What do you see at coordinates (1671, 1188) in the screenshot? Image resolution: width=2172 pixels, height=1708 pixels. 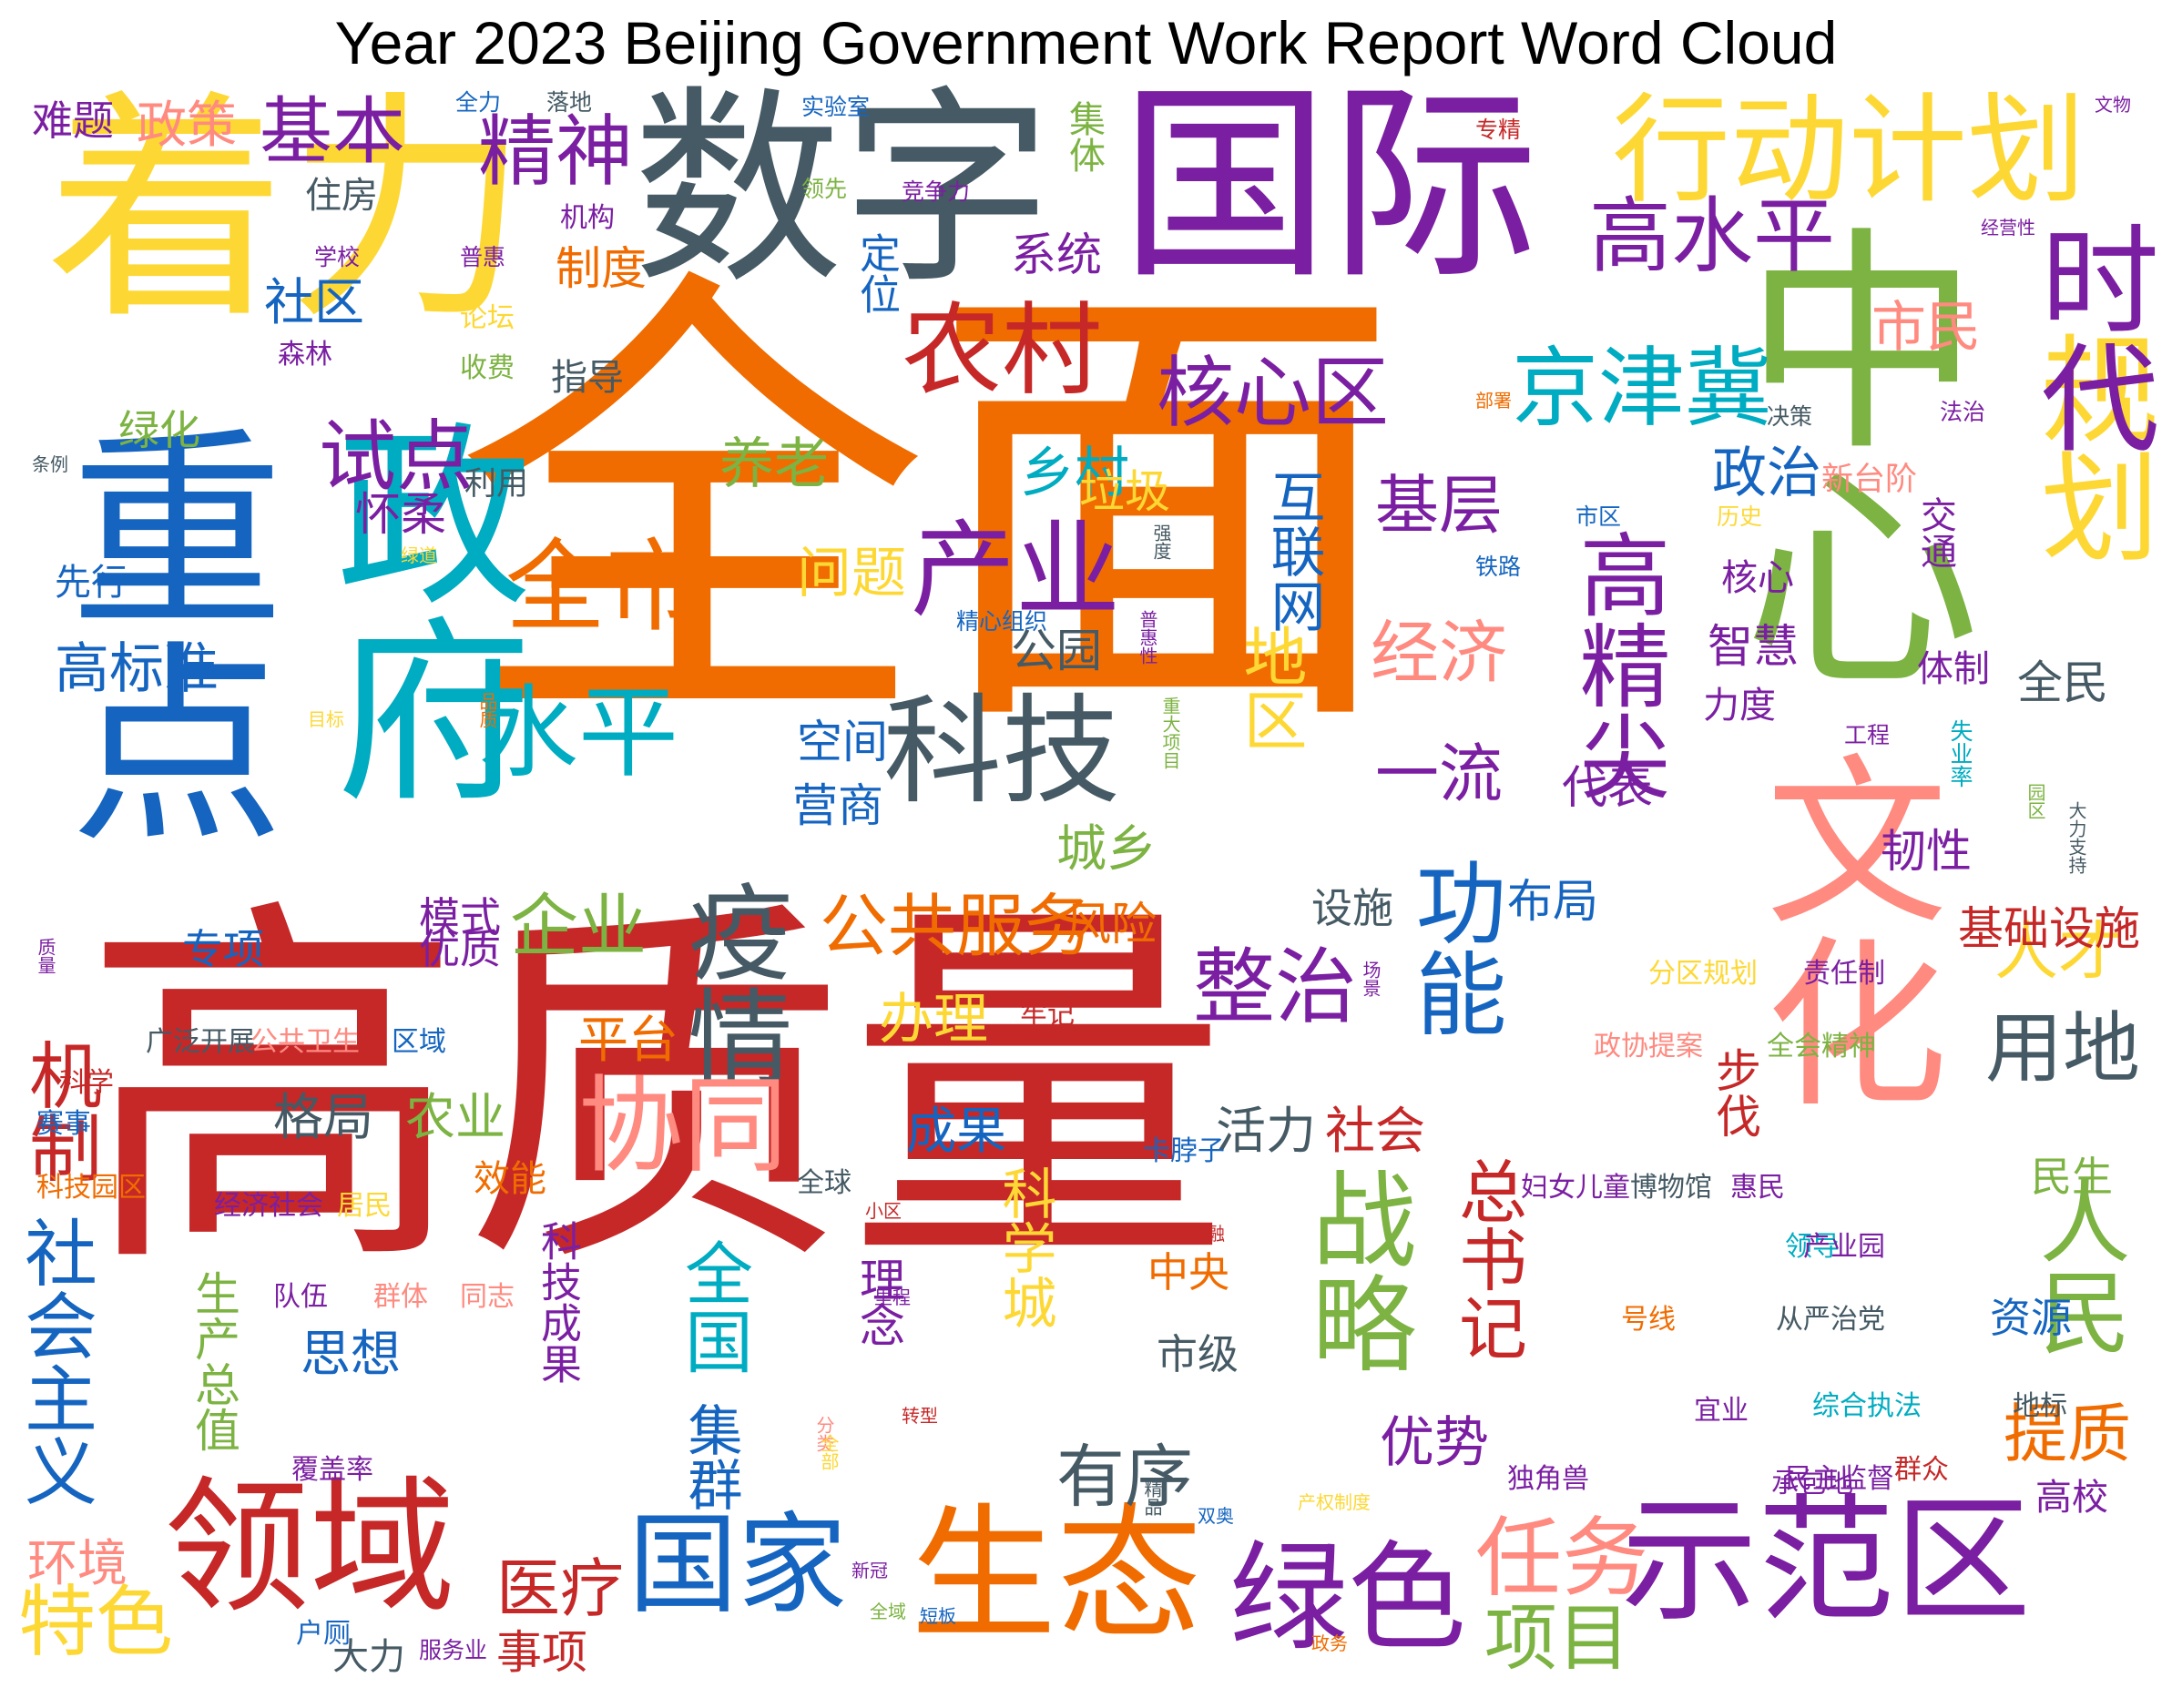 I see `word-135: 博物馆` at bounding box center [1671, 1188].